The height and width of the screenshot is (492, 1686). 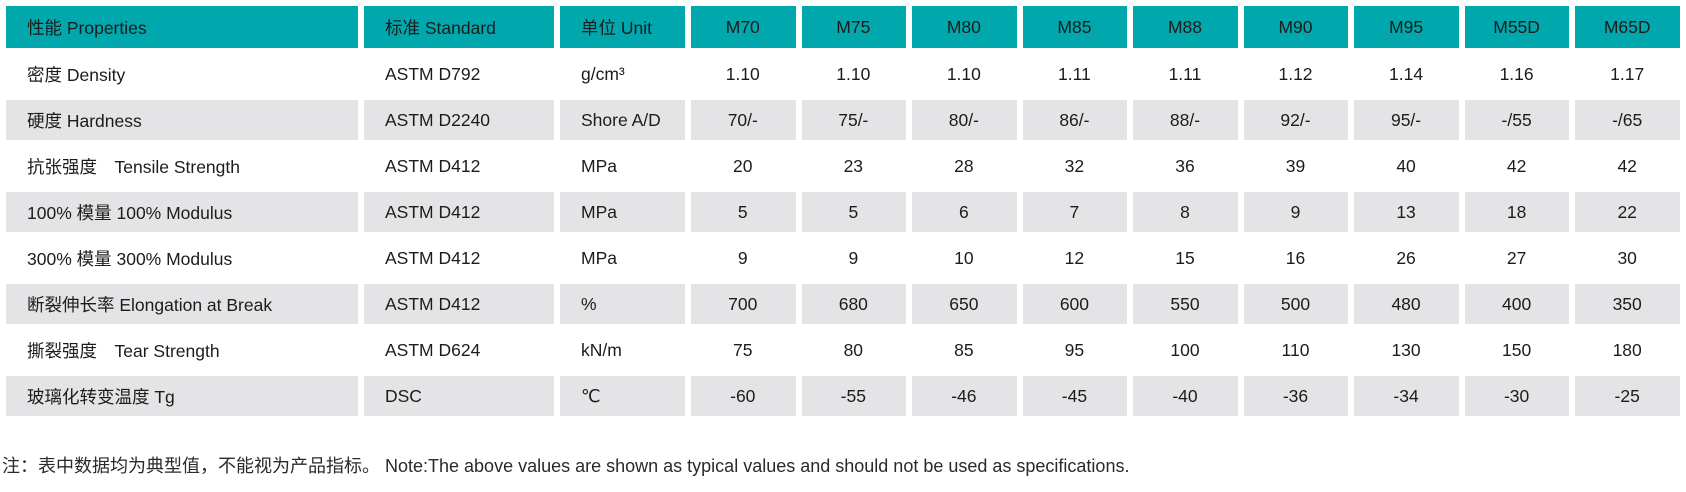 What do you see at coordinates (459, 27) in the screenshot?
I see `column-header-standard: 标准 Standard` at bounding box center [459, 27].